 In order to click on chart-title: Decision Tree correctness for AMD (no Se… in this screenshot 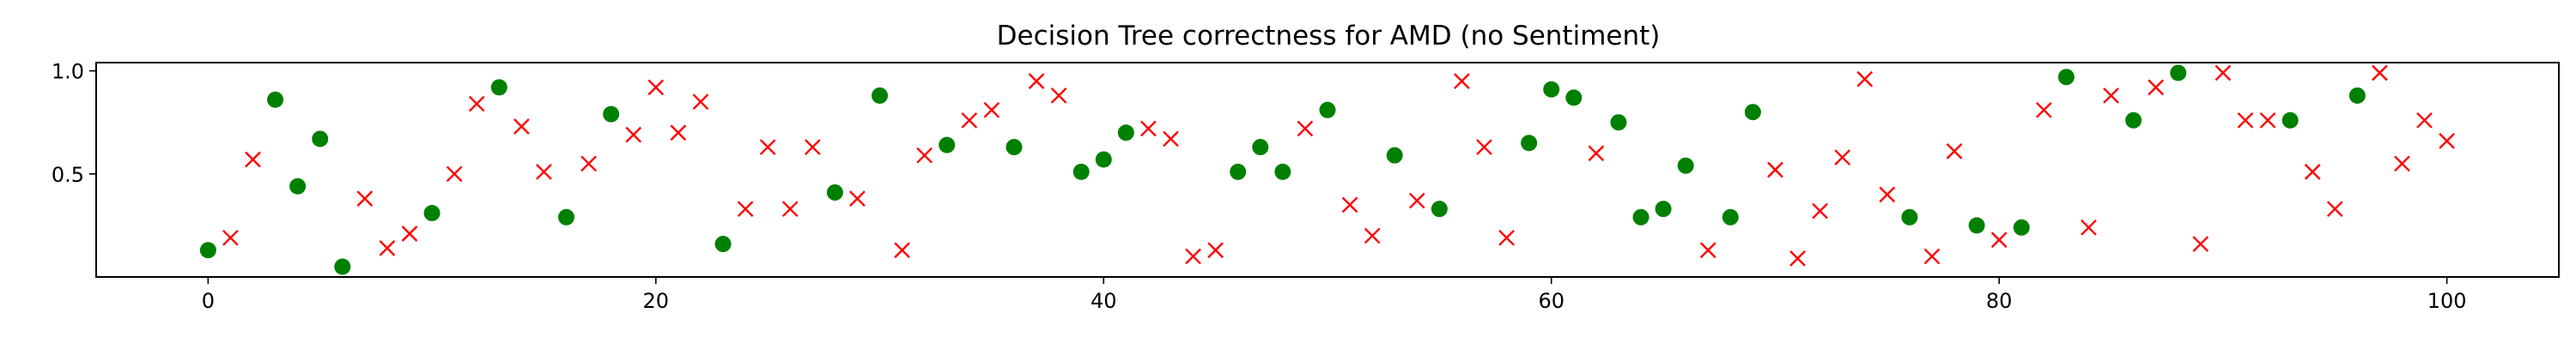, I will do `click(1329, 36)`.